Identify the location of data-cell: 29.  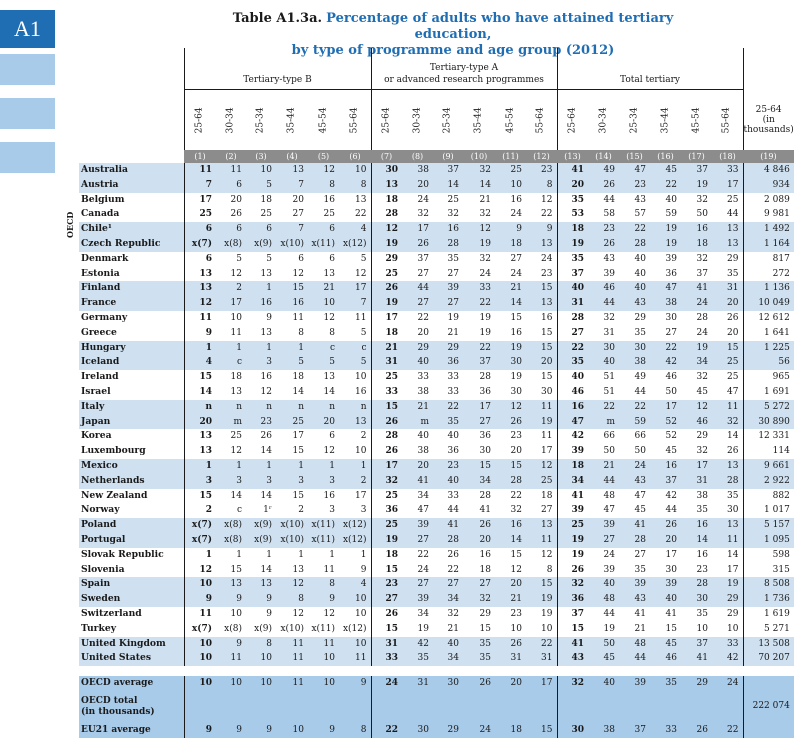
(702, 436).